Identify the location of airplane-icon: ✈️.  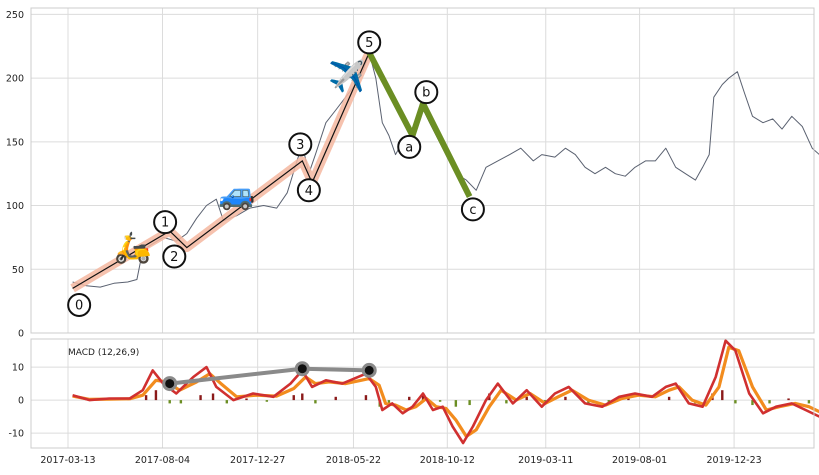
(346, 76).